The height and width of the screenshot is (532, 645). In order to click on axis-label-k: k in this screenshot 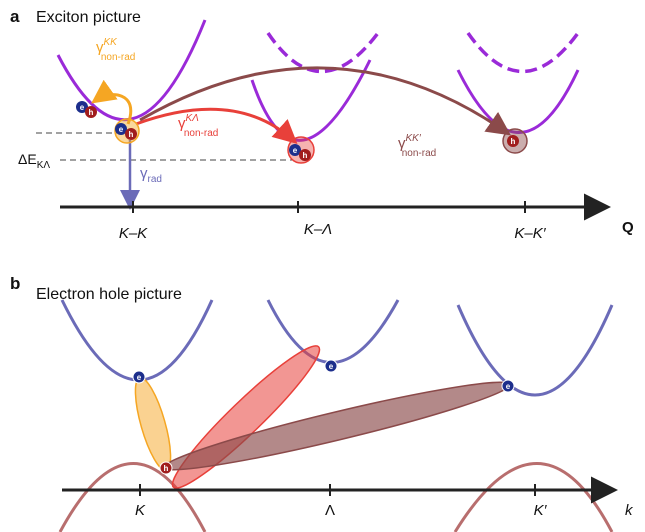, I will do `click(629, 510)`.